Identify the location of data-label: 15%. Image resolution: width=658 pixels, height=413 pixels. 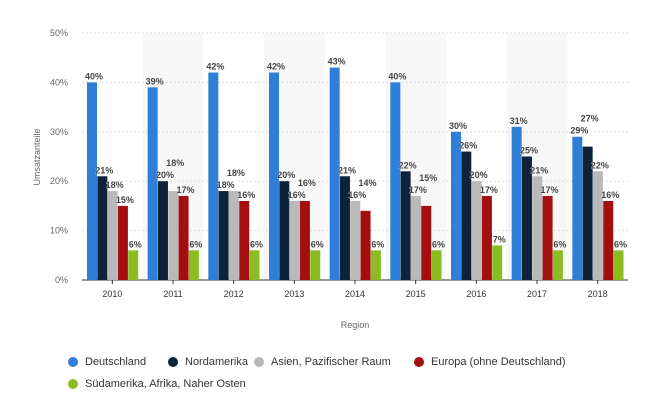
(125, 200).